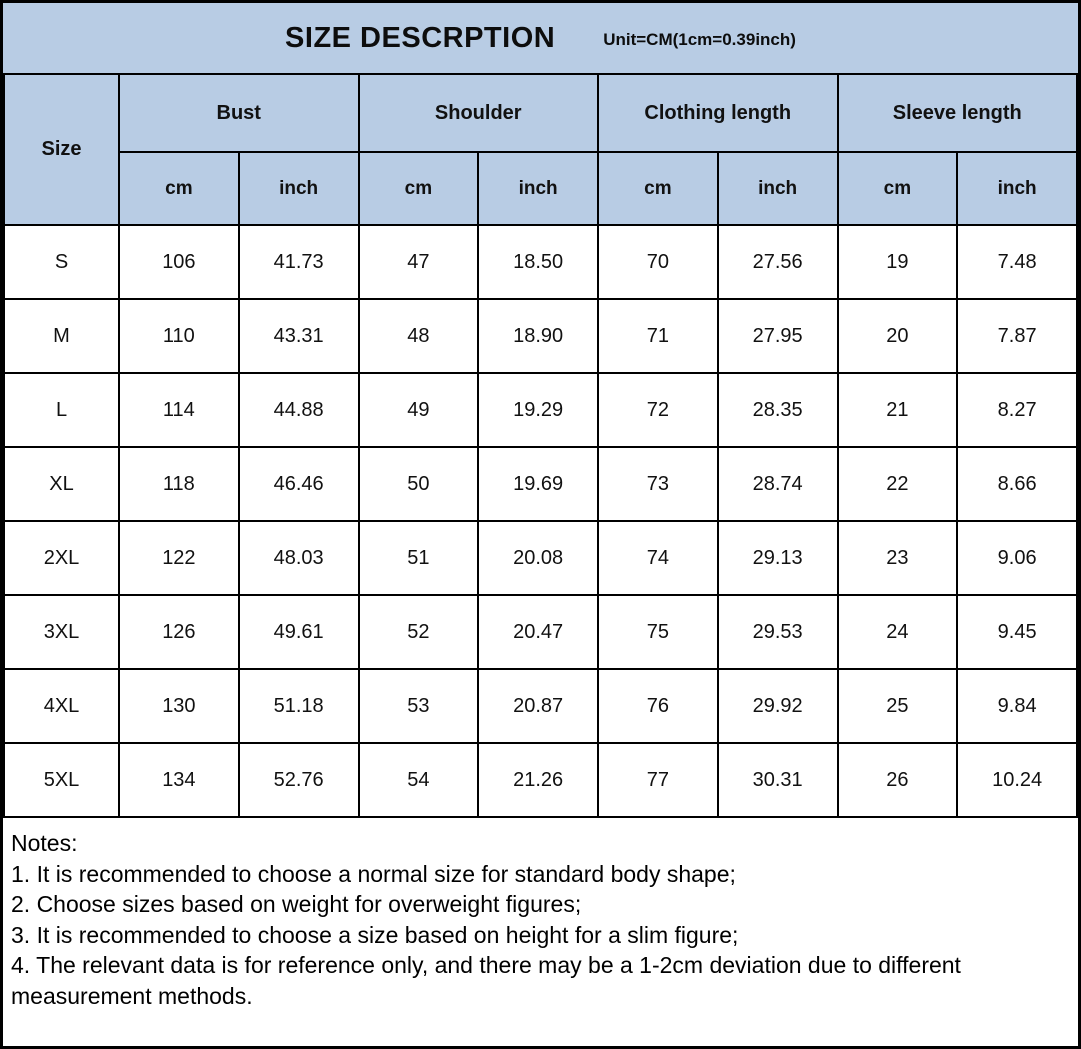  I want to click on size-label: L, so click(61, 410).